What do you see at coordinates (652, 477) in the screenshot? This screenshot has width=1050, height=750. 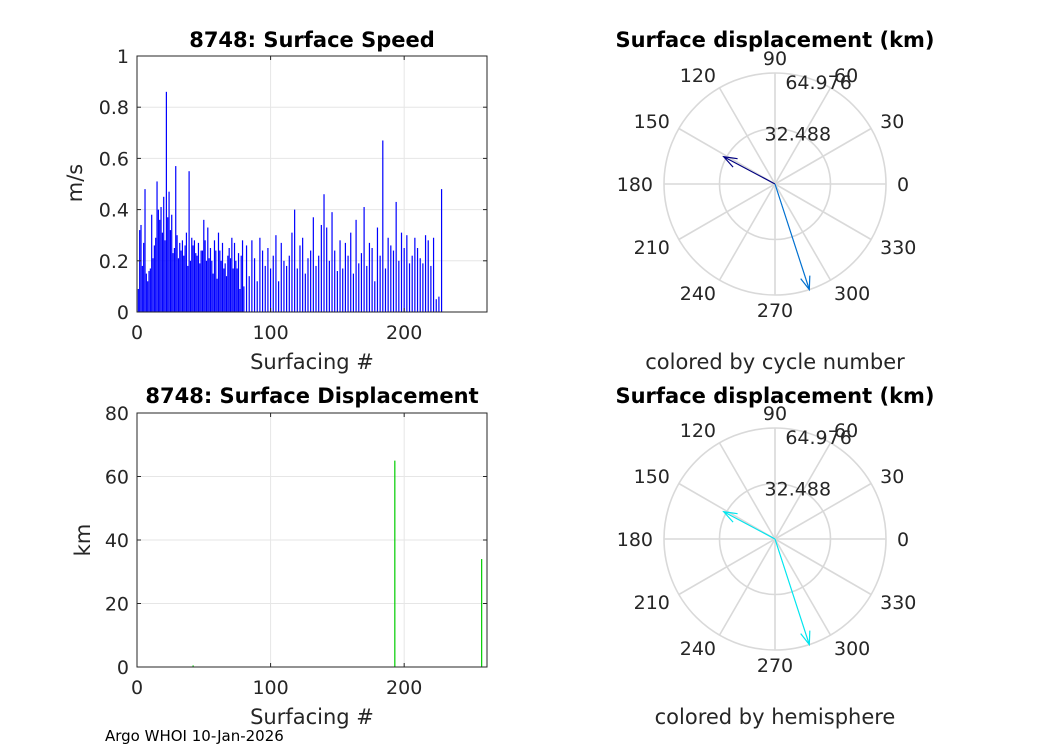 I see `polar-hemisphere-angle-label: 150` at bounding box center [652, 477].